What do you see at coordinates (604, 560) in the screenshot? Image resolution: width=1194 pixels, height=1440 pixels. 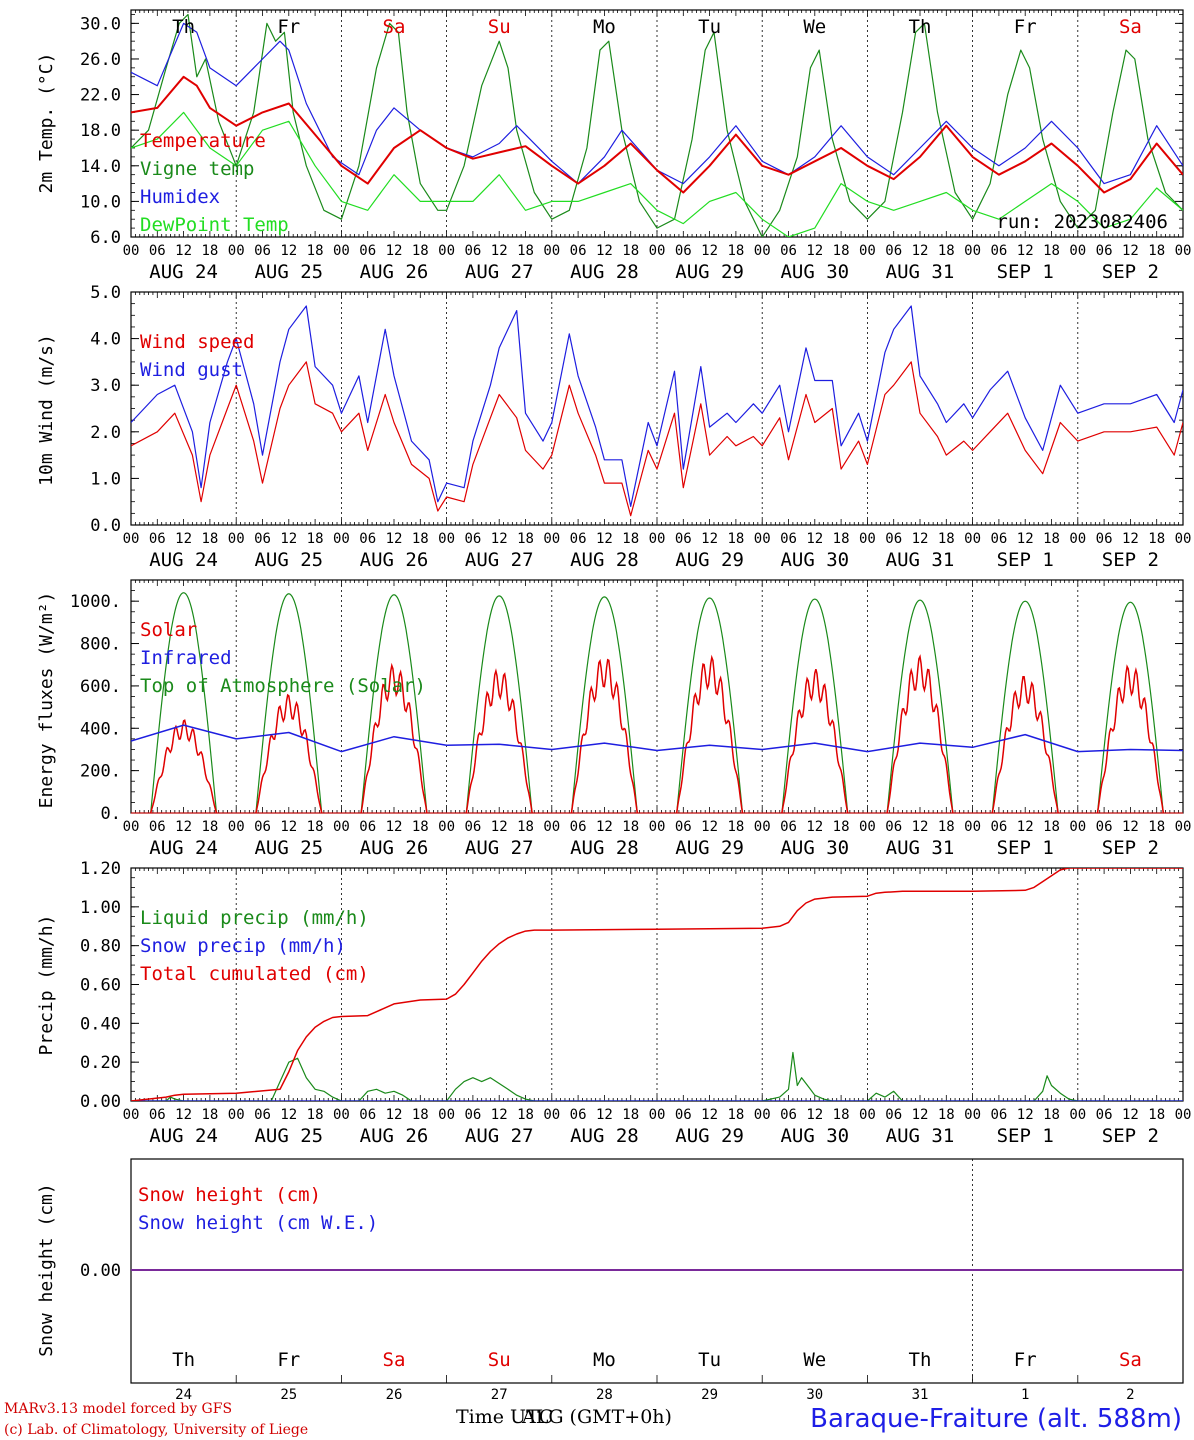 I see `date-label: AUG 28` at bounding box center [604, 560].